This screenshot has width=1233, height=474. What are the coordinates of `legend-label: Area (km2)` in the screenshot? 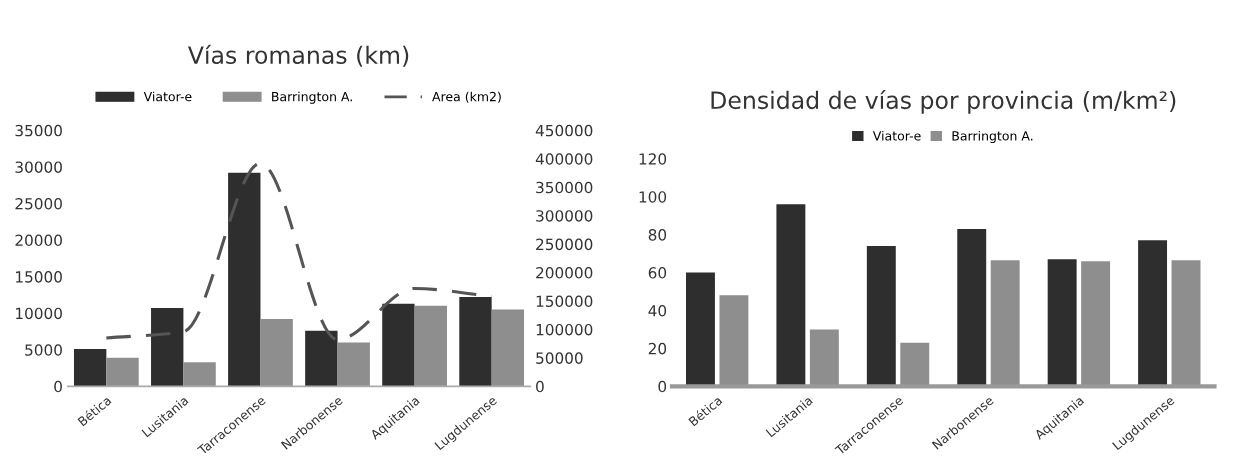 It's located at (466, 97).